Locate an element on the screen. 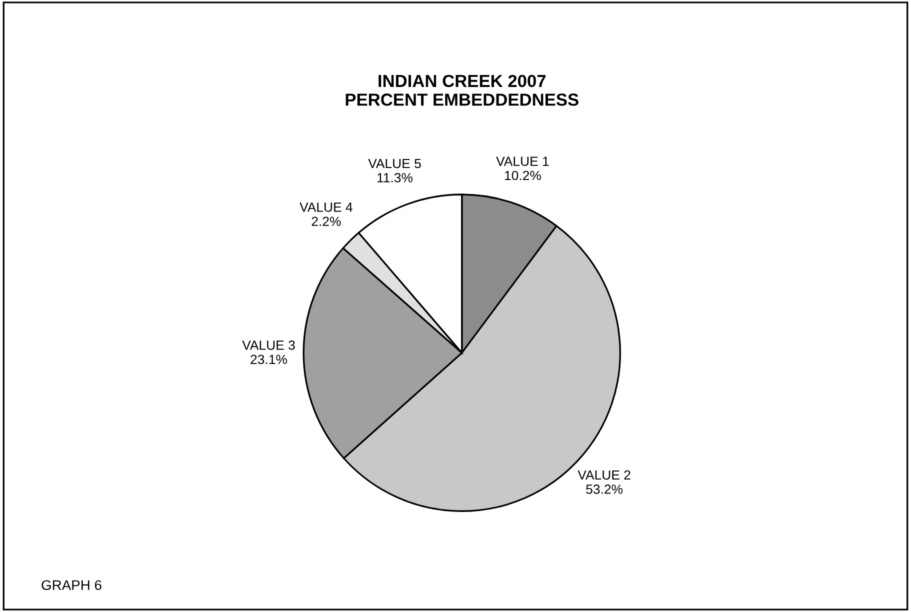 The width and height of the screenshot is (911, 612). data-label: 23.1% is located at coordinates (268, 359).